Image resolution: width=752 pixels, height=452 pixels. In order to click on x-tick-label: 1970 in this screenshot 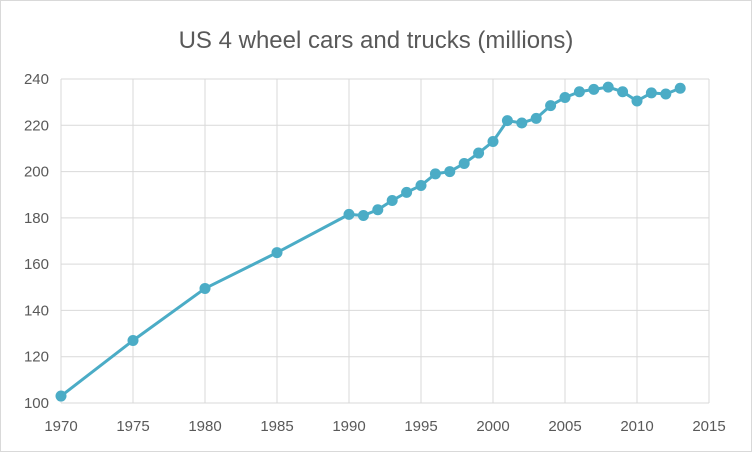, I will do `click(60, 426)`.